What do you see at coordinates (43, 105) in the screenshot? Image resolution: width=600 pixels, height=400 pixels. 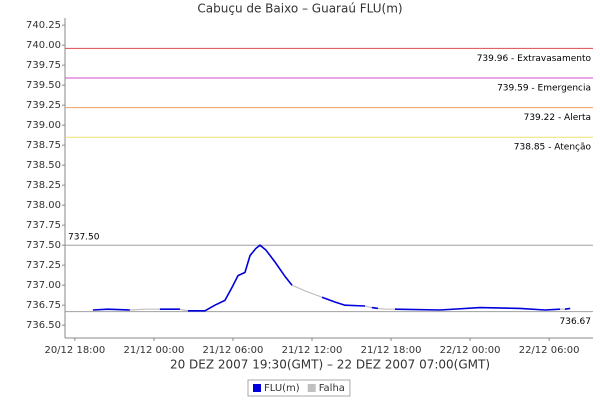 I see `y-tick-label: 739.25` at bounding box center [43, 105].